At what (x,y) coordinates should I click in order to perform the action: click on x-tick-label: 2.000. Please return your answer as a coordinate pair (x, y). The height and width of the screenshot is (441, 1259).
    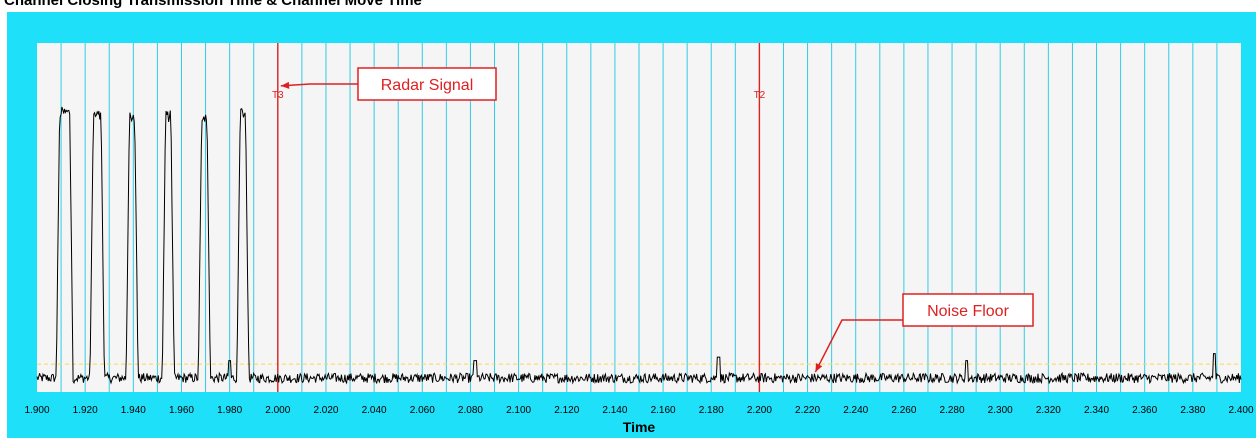
    Looking at the image, I should click on (277, 410).